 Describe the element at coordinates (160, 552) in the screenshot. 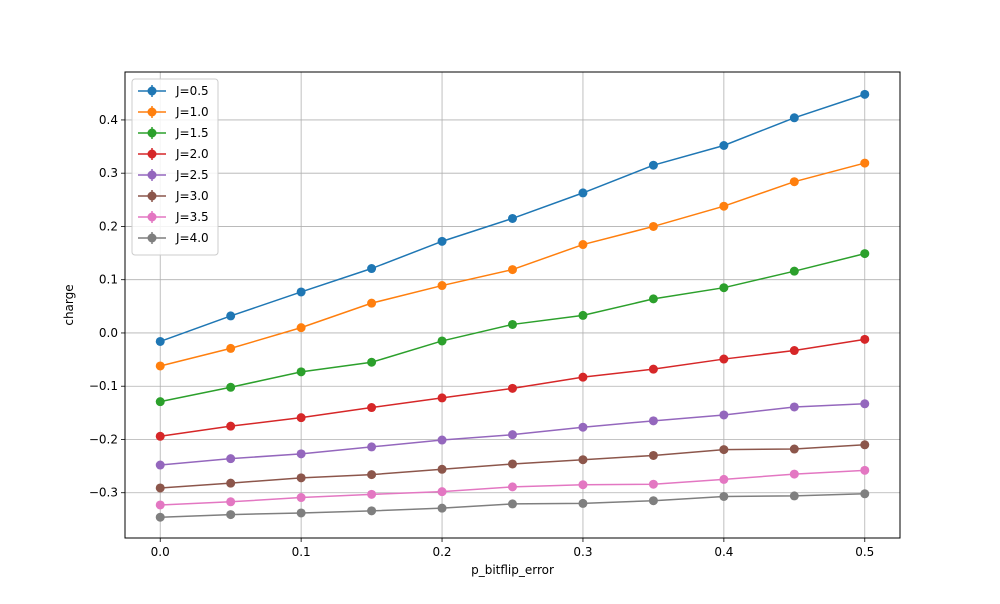

I see `x-tick-label: 0.0` at that location.